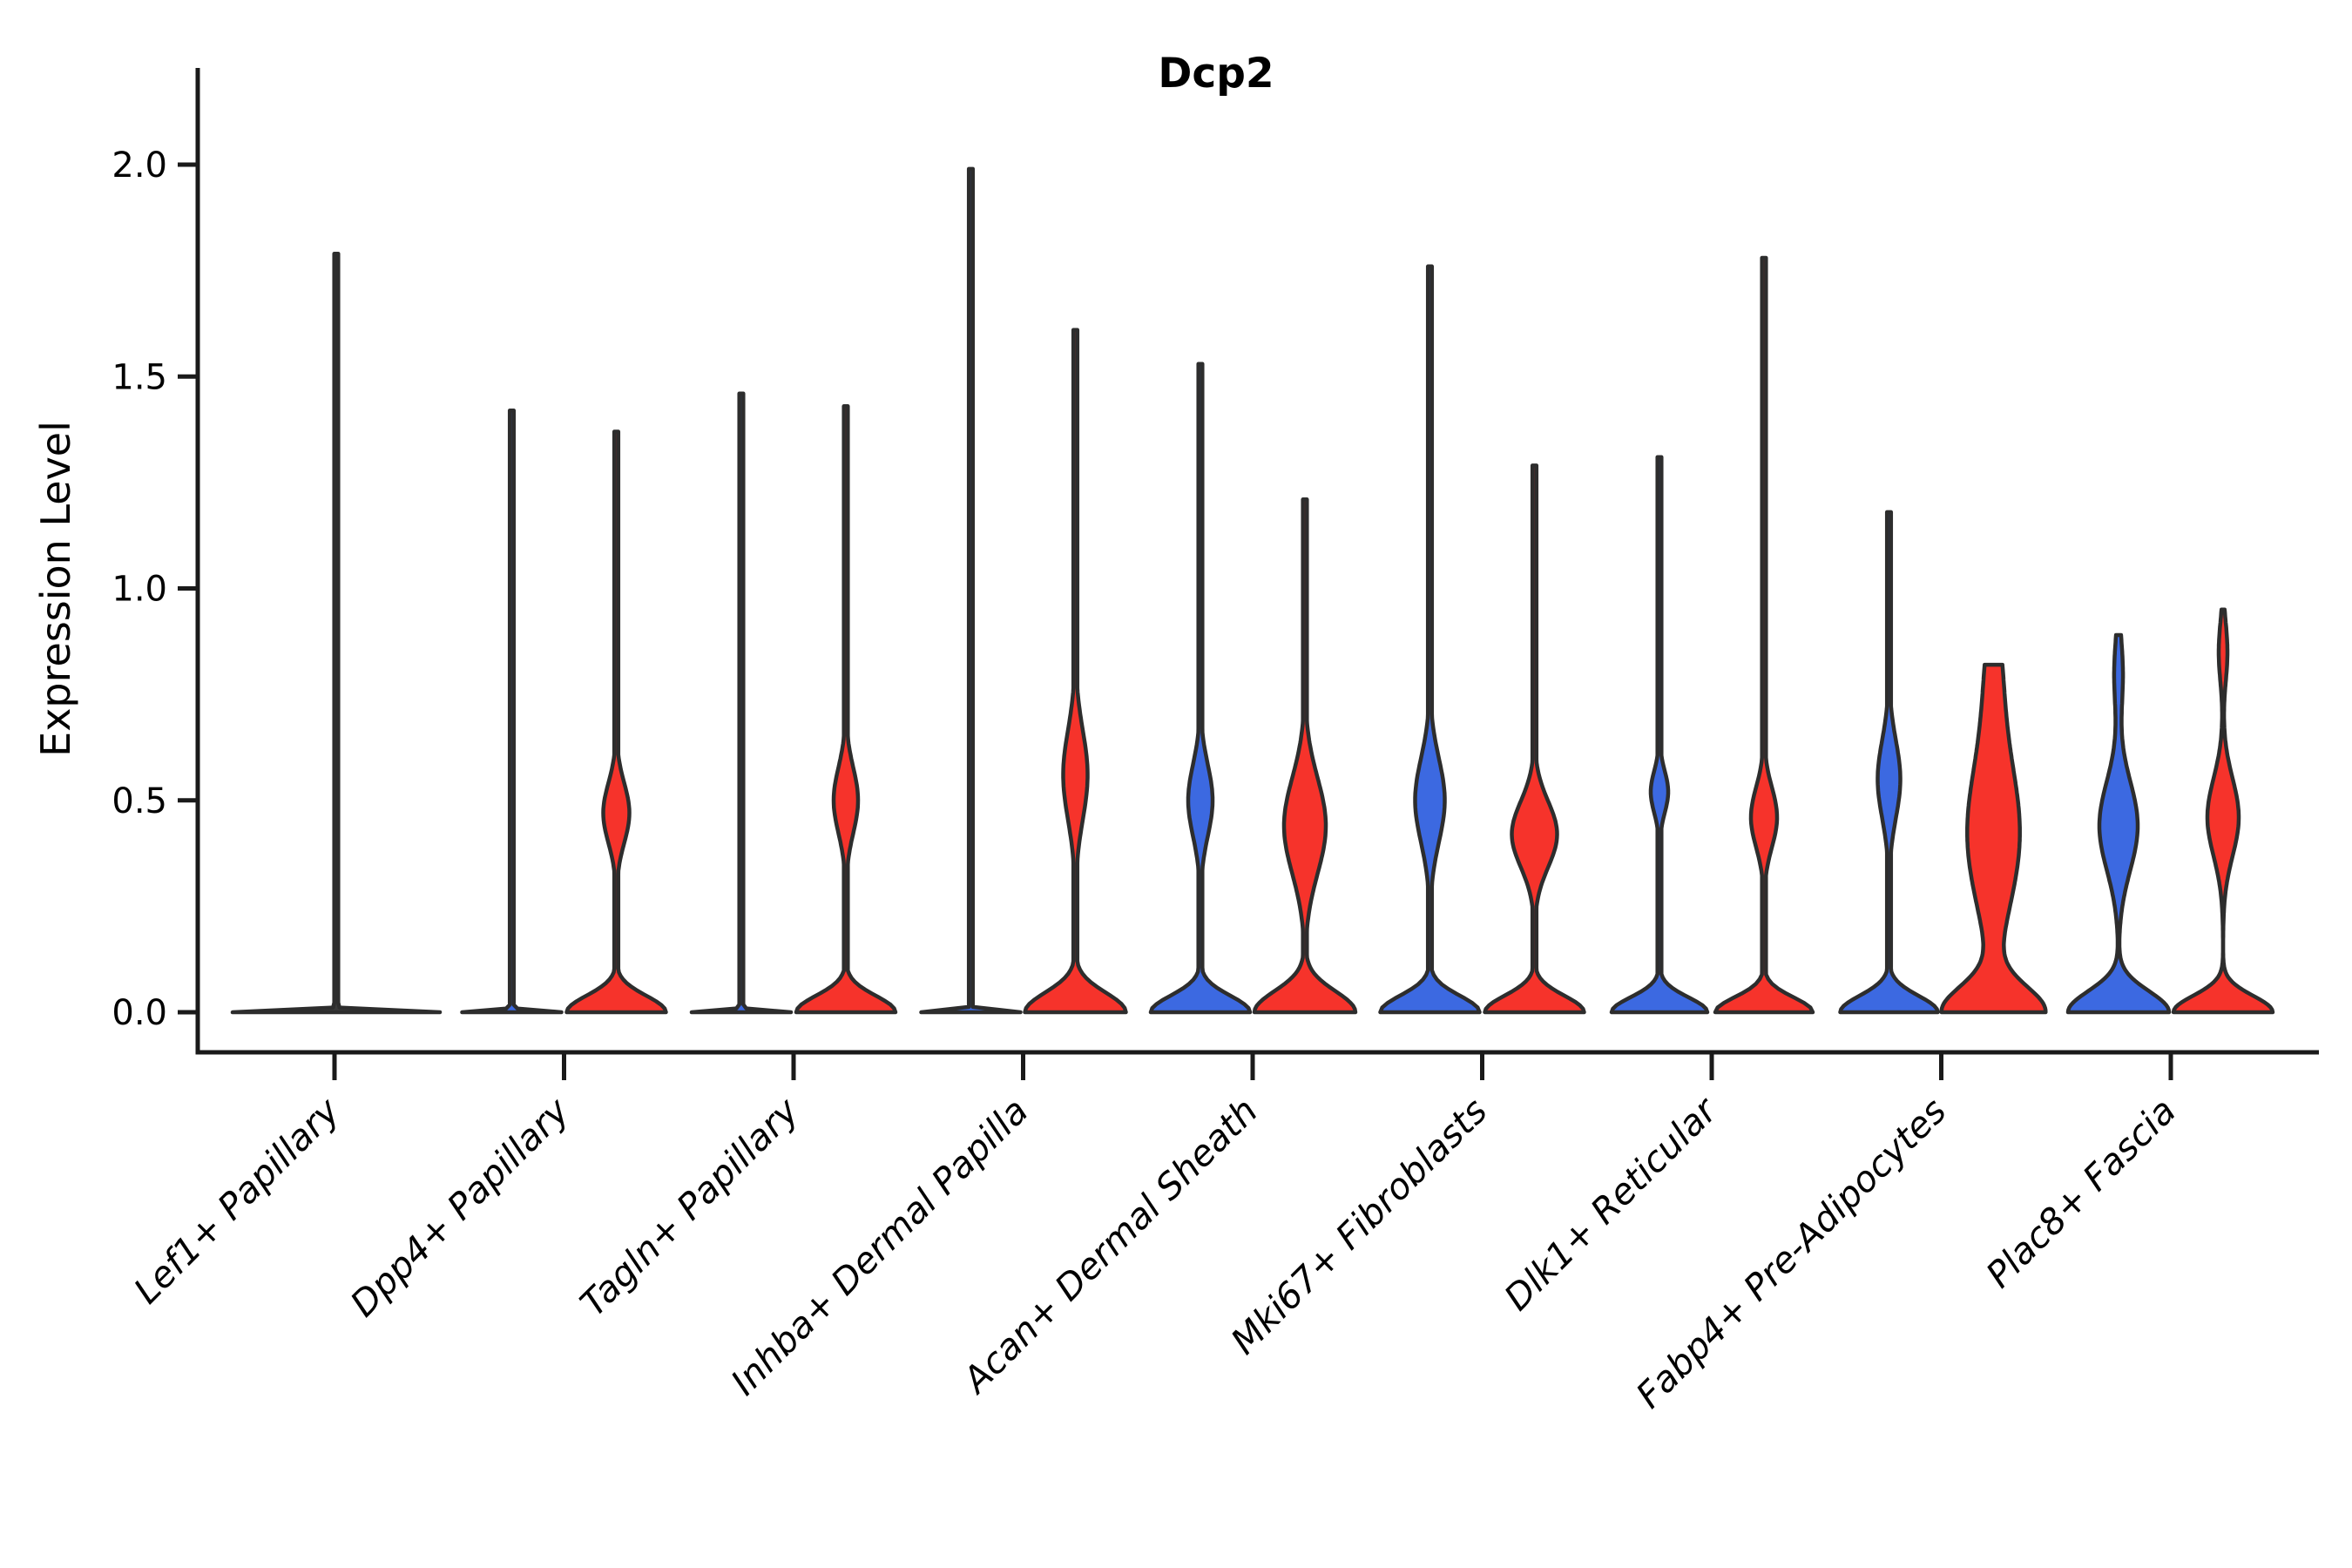 This screenshot has width=2352, height=1568. I want to click on violin-3-right, so click(846, 709).